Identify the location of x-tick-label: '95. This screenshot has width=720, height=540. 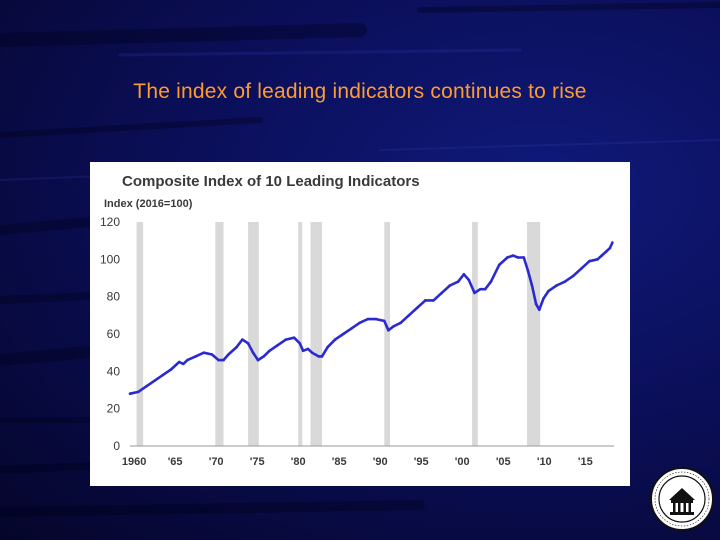
(421, 462).